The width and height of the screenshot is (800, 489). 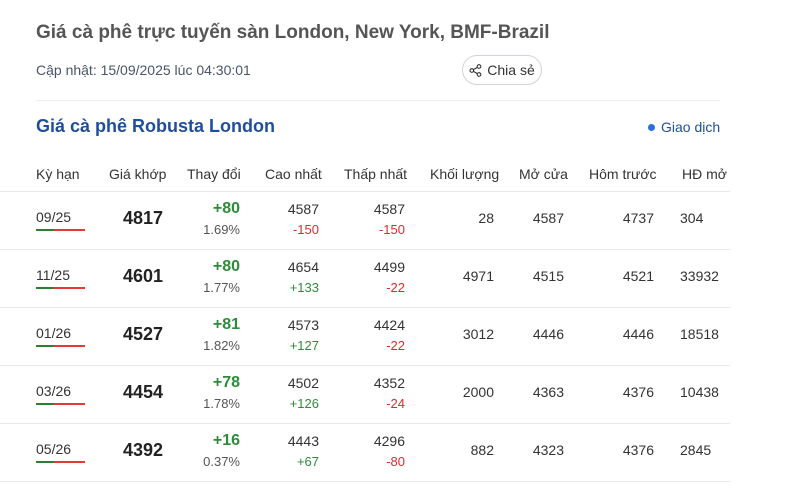 I want to click on volume: 3012, so click(x=478, y=334).